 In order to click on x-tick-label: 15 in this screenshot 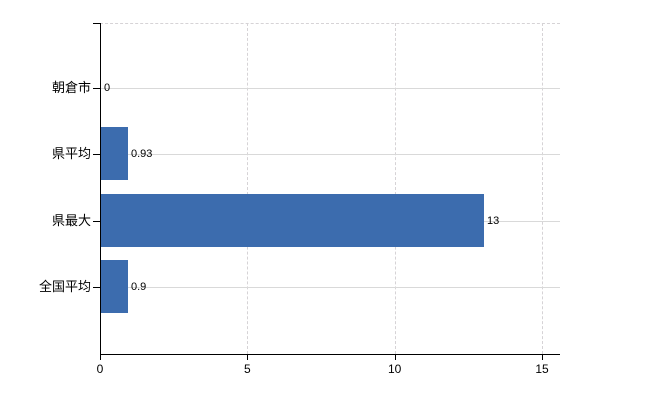, I will do `click(542, 369)`.